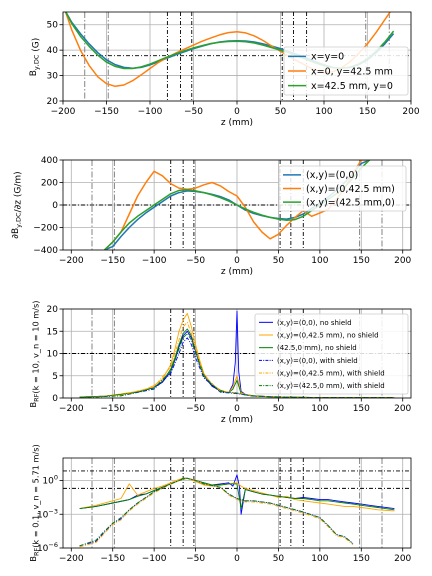  I want to click on label-text: /∂z (G/m), so click(19, 191).